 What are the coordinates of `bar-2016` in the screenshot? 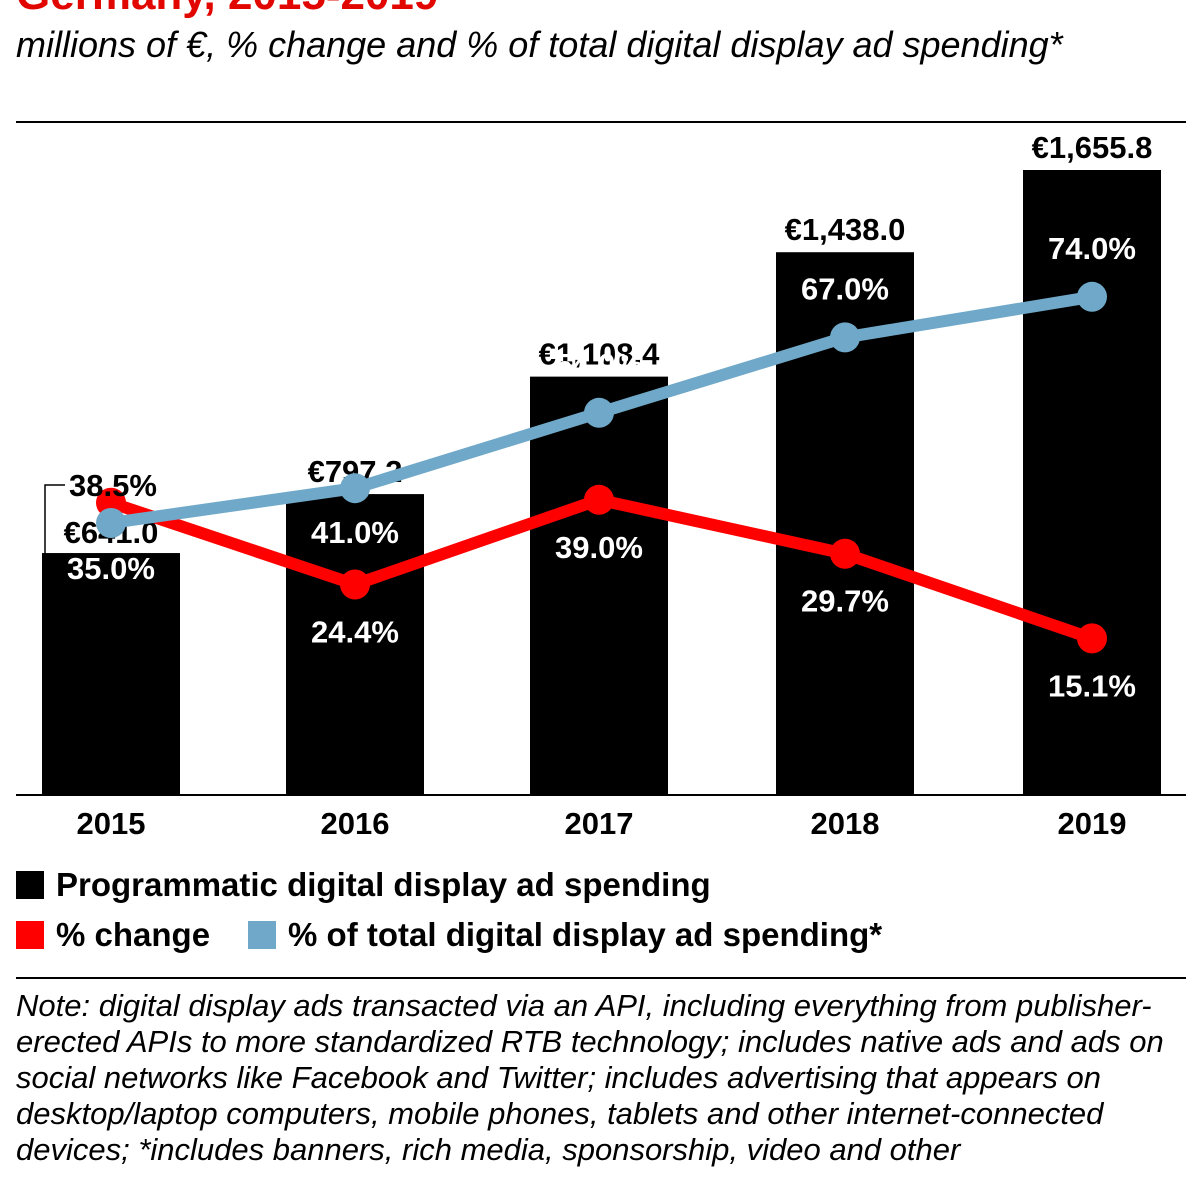 It's located at (355, 644).